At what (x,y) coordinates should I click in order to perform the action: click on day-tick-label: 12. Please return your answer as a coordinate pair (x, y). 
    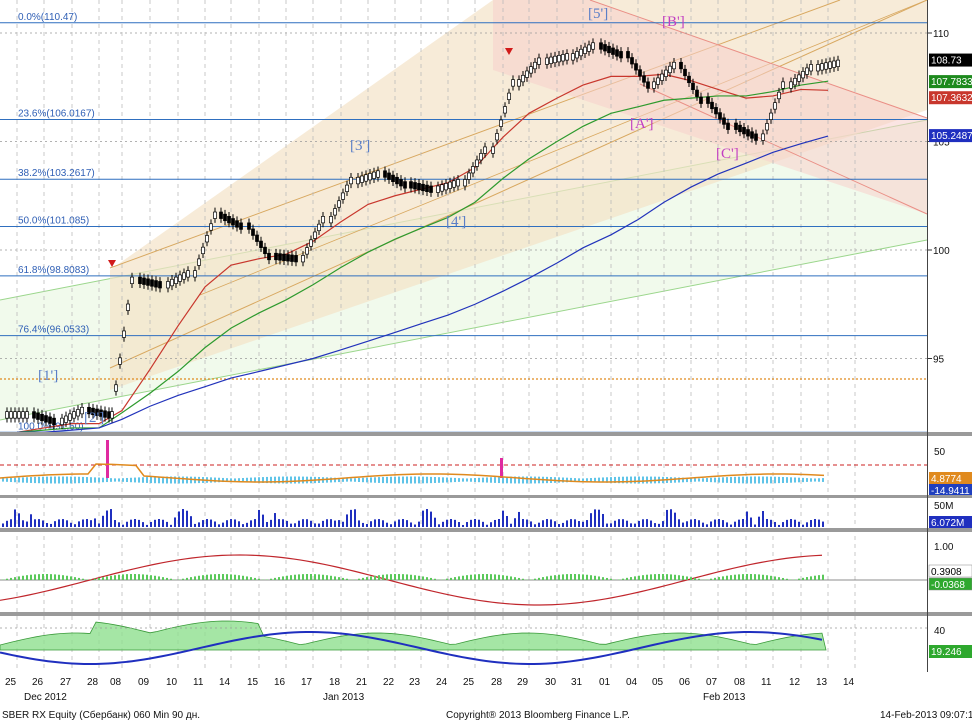
    Looking at the image, I should click on (795, 682).